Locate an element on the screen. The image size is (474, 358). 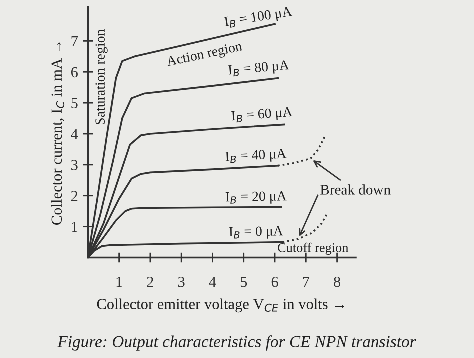
annotation: I$_{B}$ = 60 μA is located at coordinates (263, 115).